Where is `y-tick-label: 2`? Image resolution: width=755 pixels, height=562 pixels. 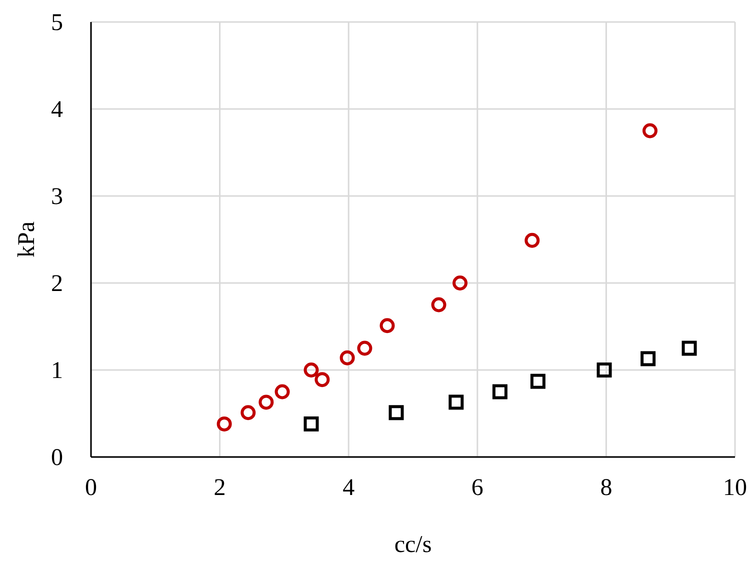 y-tick-label: 2 is located at coordinates (57, 284).